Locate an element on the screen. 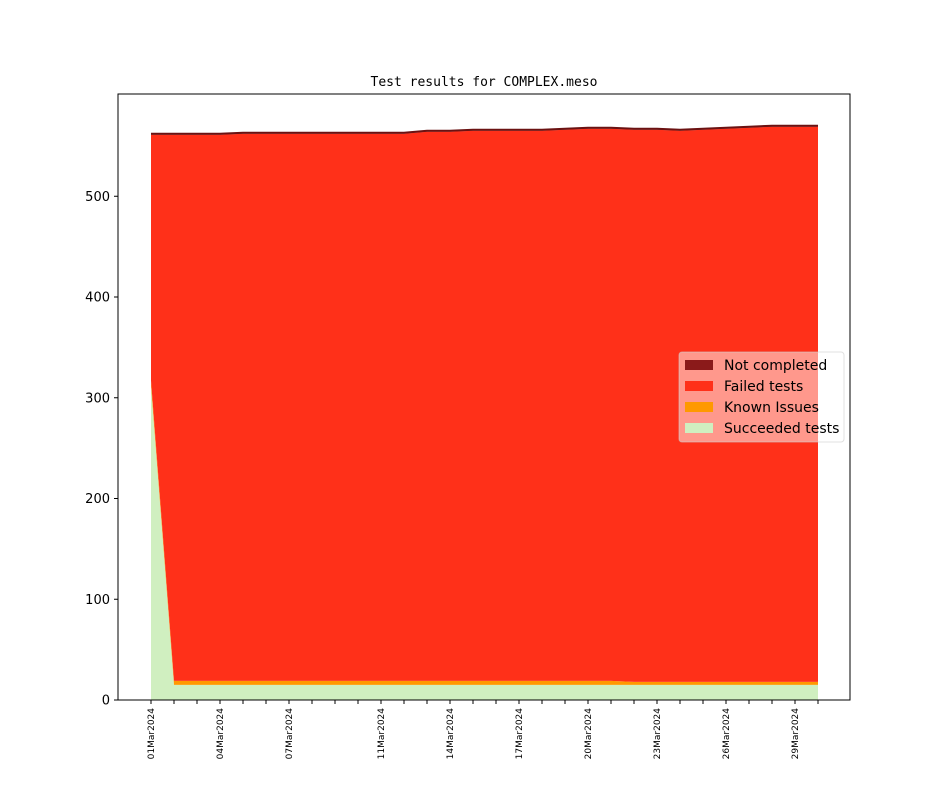  total-line is located at coordinates (484, 129).